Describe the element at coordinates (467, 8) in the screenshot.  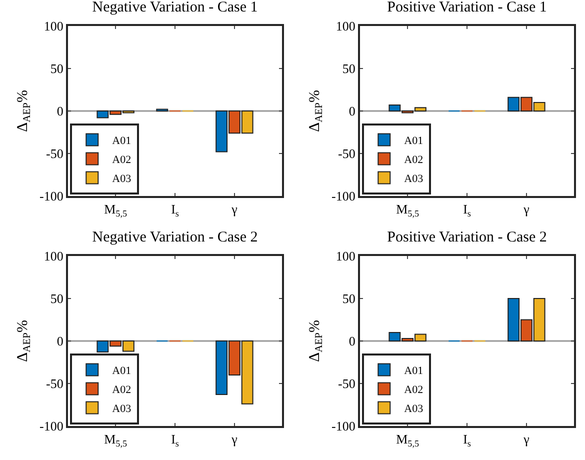
I see `chart-title: Positive Variation - Case 1` at that location.